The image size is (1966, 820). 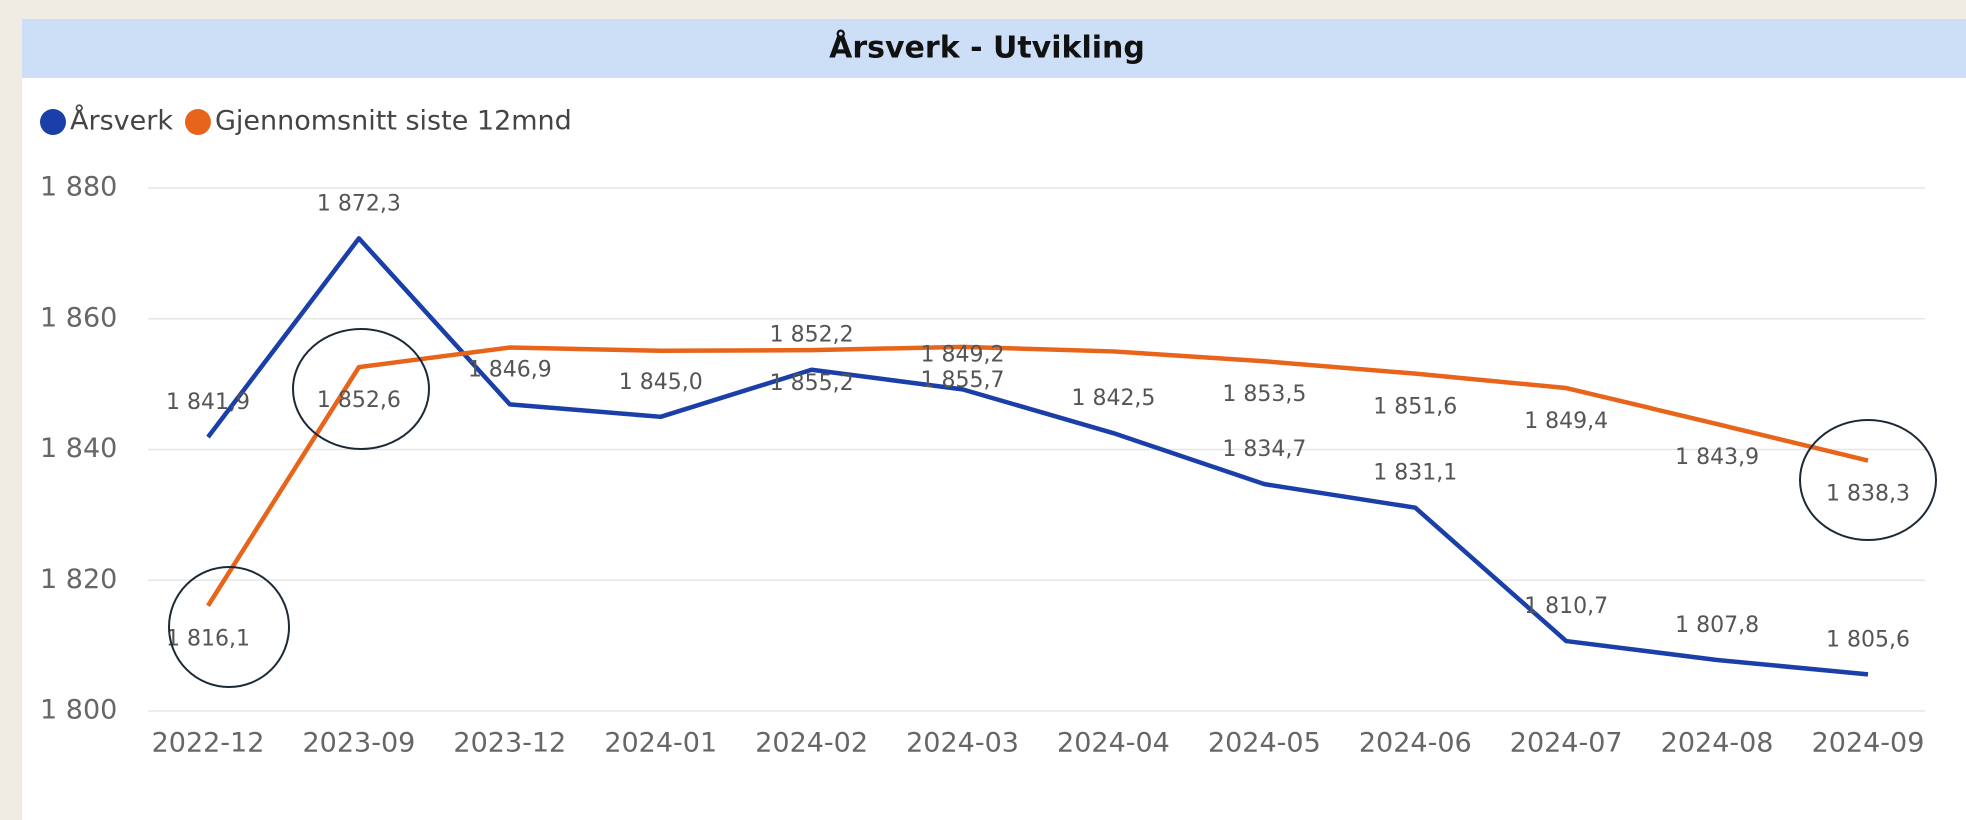 I want to click on data-label: 1 872,3, so click(x=359, y=203).